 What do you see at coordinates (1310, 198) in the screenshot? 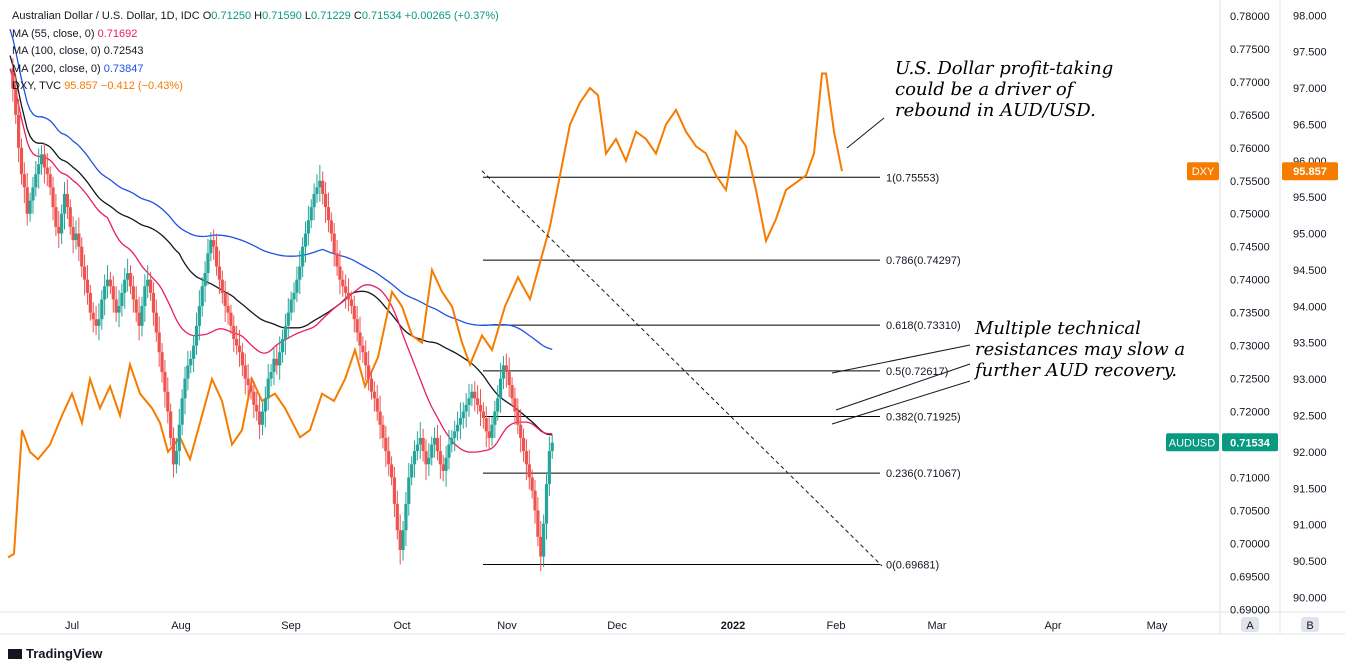
I see `dxy-tick-label: 95.500` at bounding box center [1310, 198].